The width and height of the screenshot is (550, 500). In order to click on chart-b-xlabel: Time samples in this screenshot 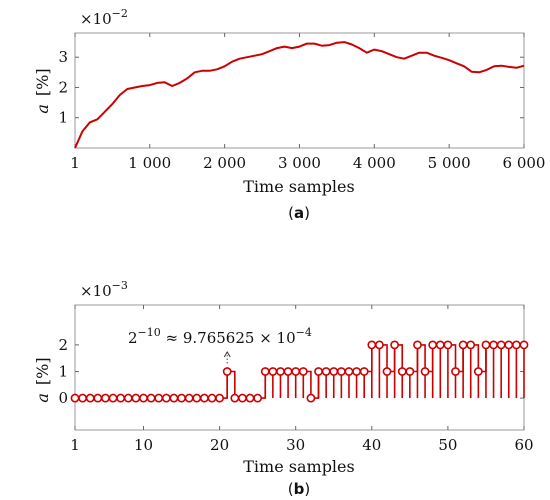, I will do `click(298, 466)`.